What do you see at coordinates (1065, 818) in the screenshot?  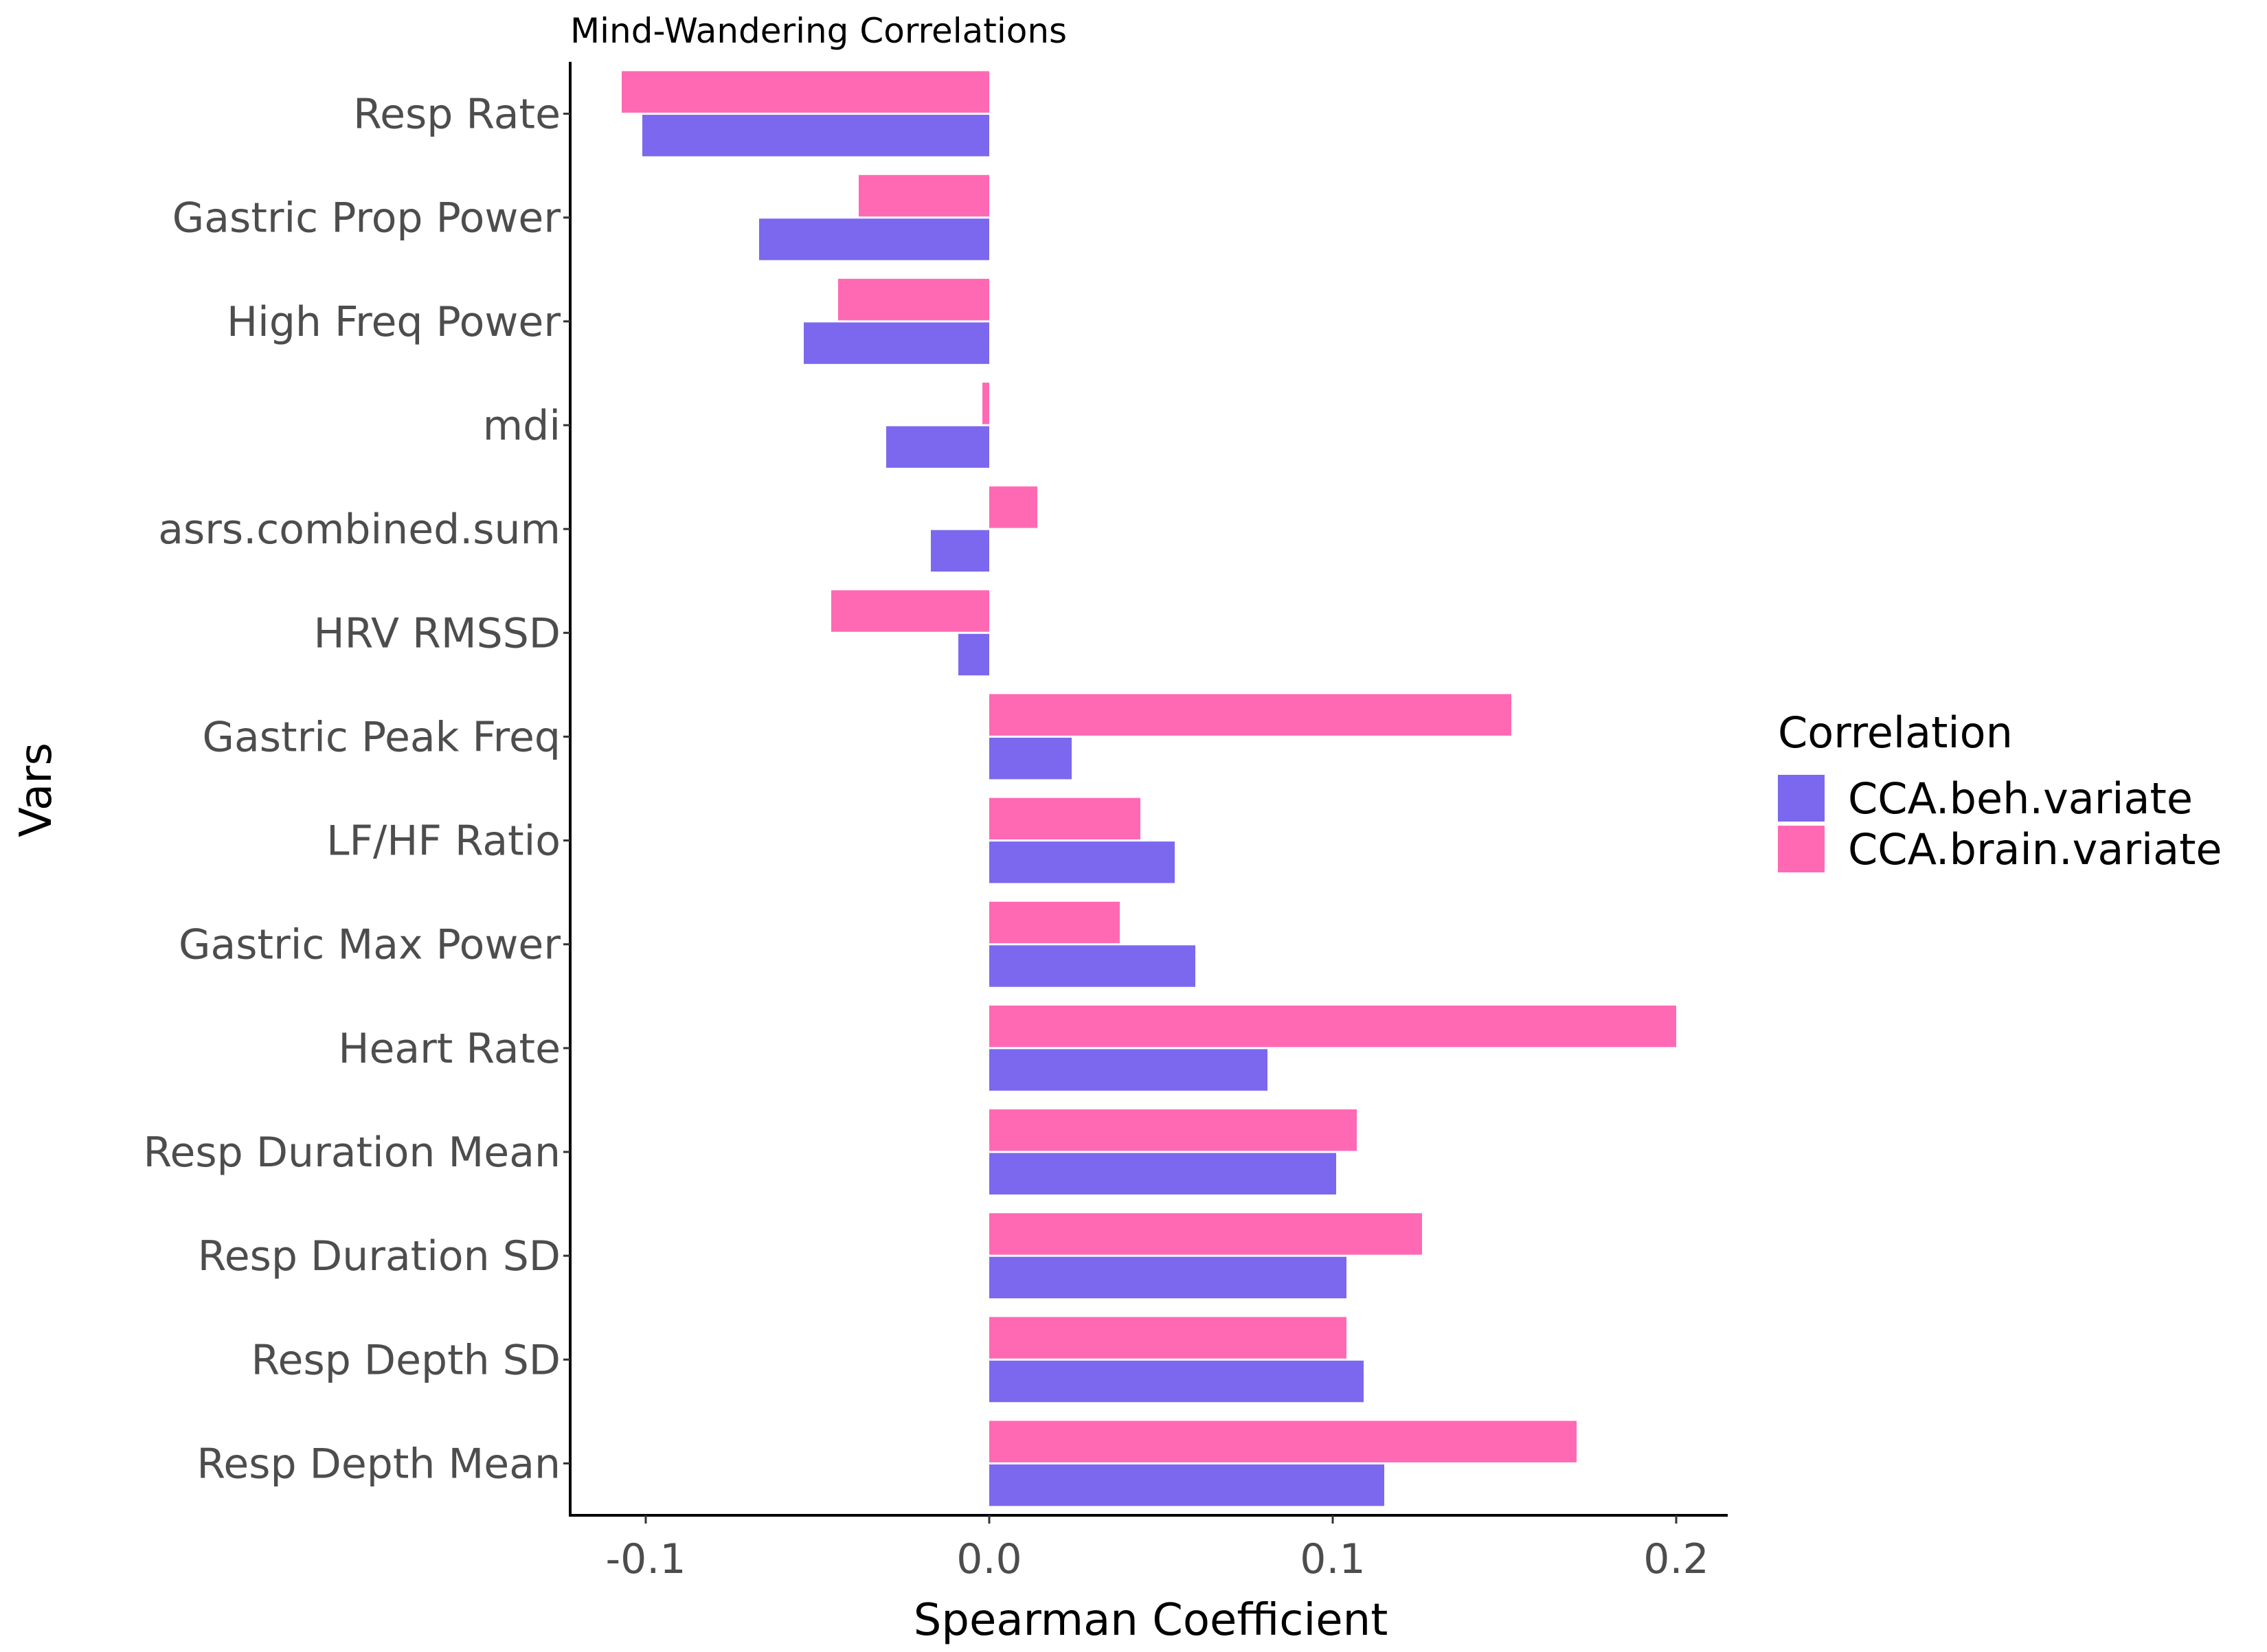 I see `bar-cca-brain-variate-lf-hf-ratio` at bounding box center [1065, 818].